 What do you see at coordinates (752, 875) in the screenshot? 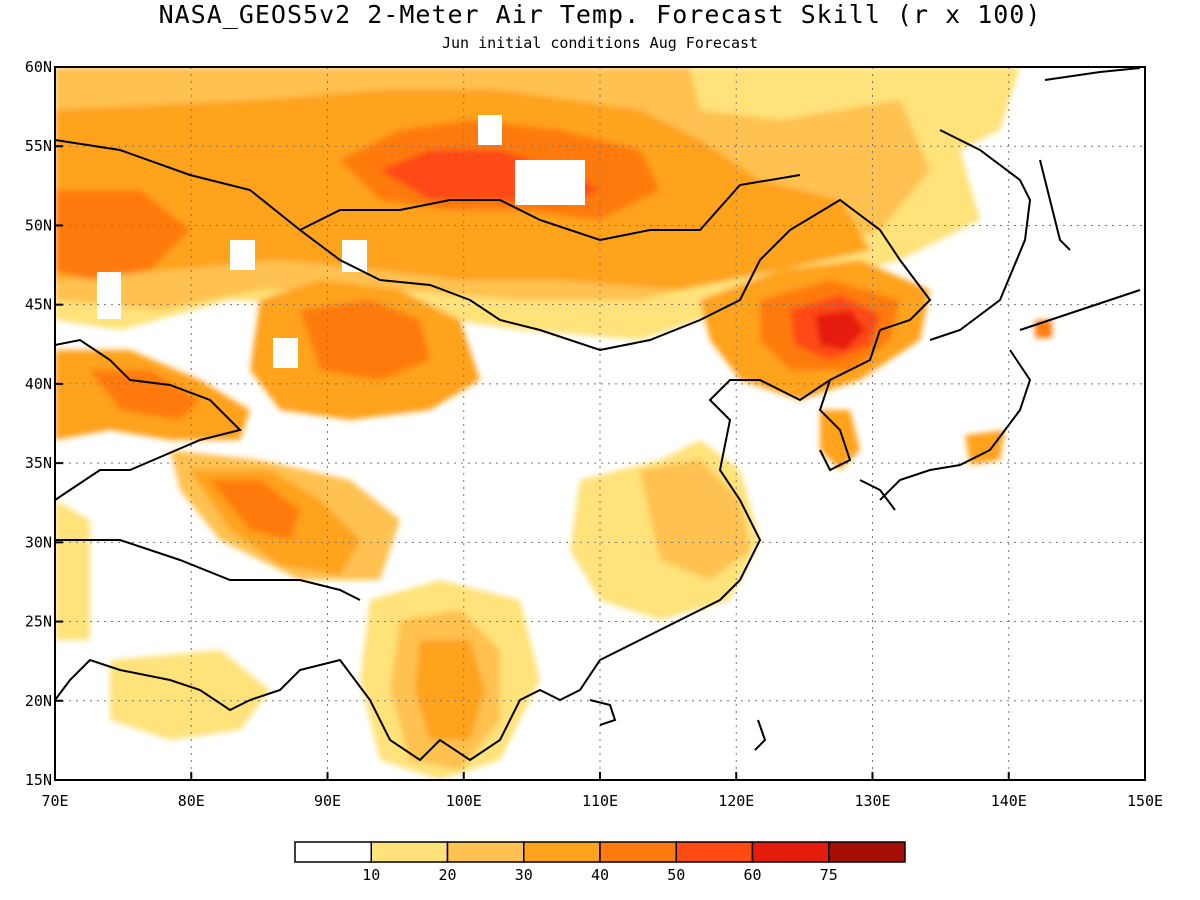
I see `colorbar-label: 60` at bounding box center [752, 875].